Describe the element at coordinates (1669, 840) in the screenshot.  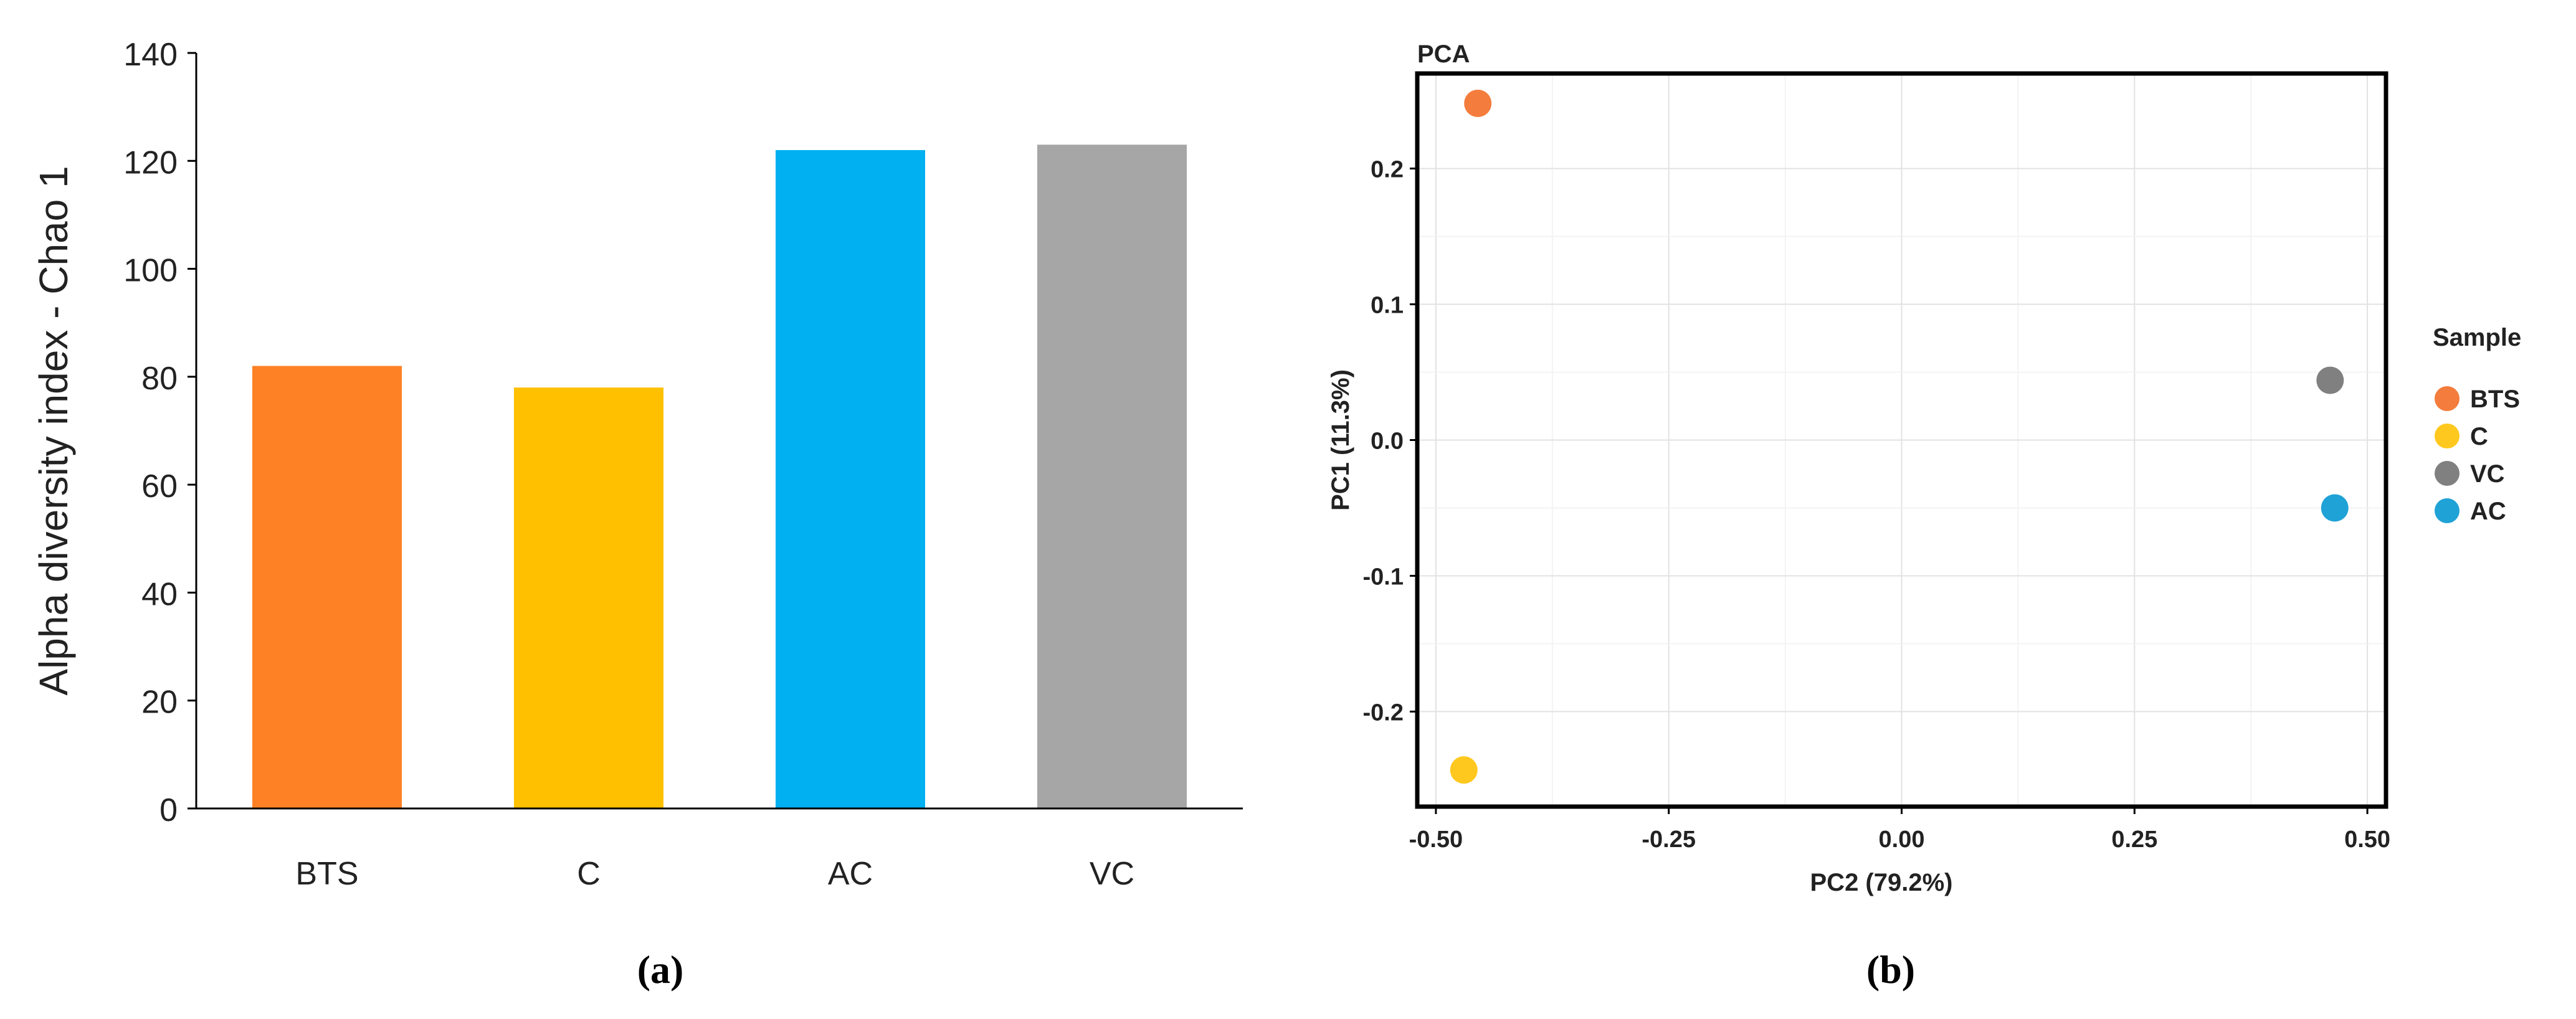
I see `x-tick-label: -0.25` at that location.